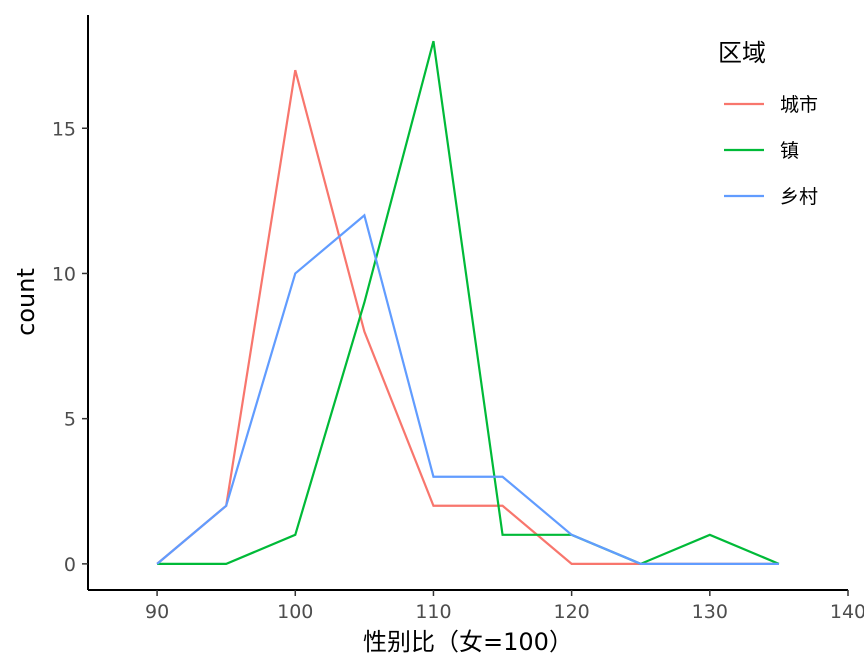  What do you see at coordinates (64, 274) in the screenshot?
I see `y-tick-label: 10` at bounding box center [64, 274].